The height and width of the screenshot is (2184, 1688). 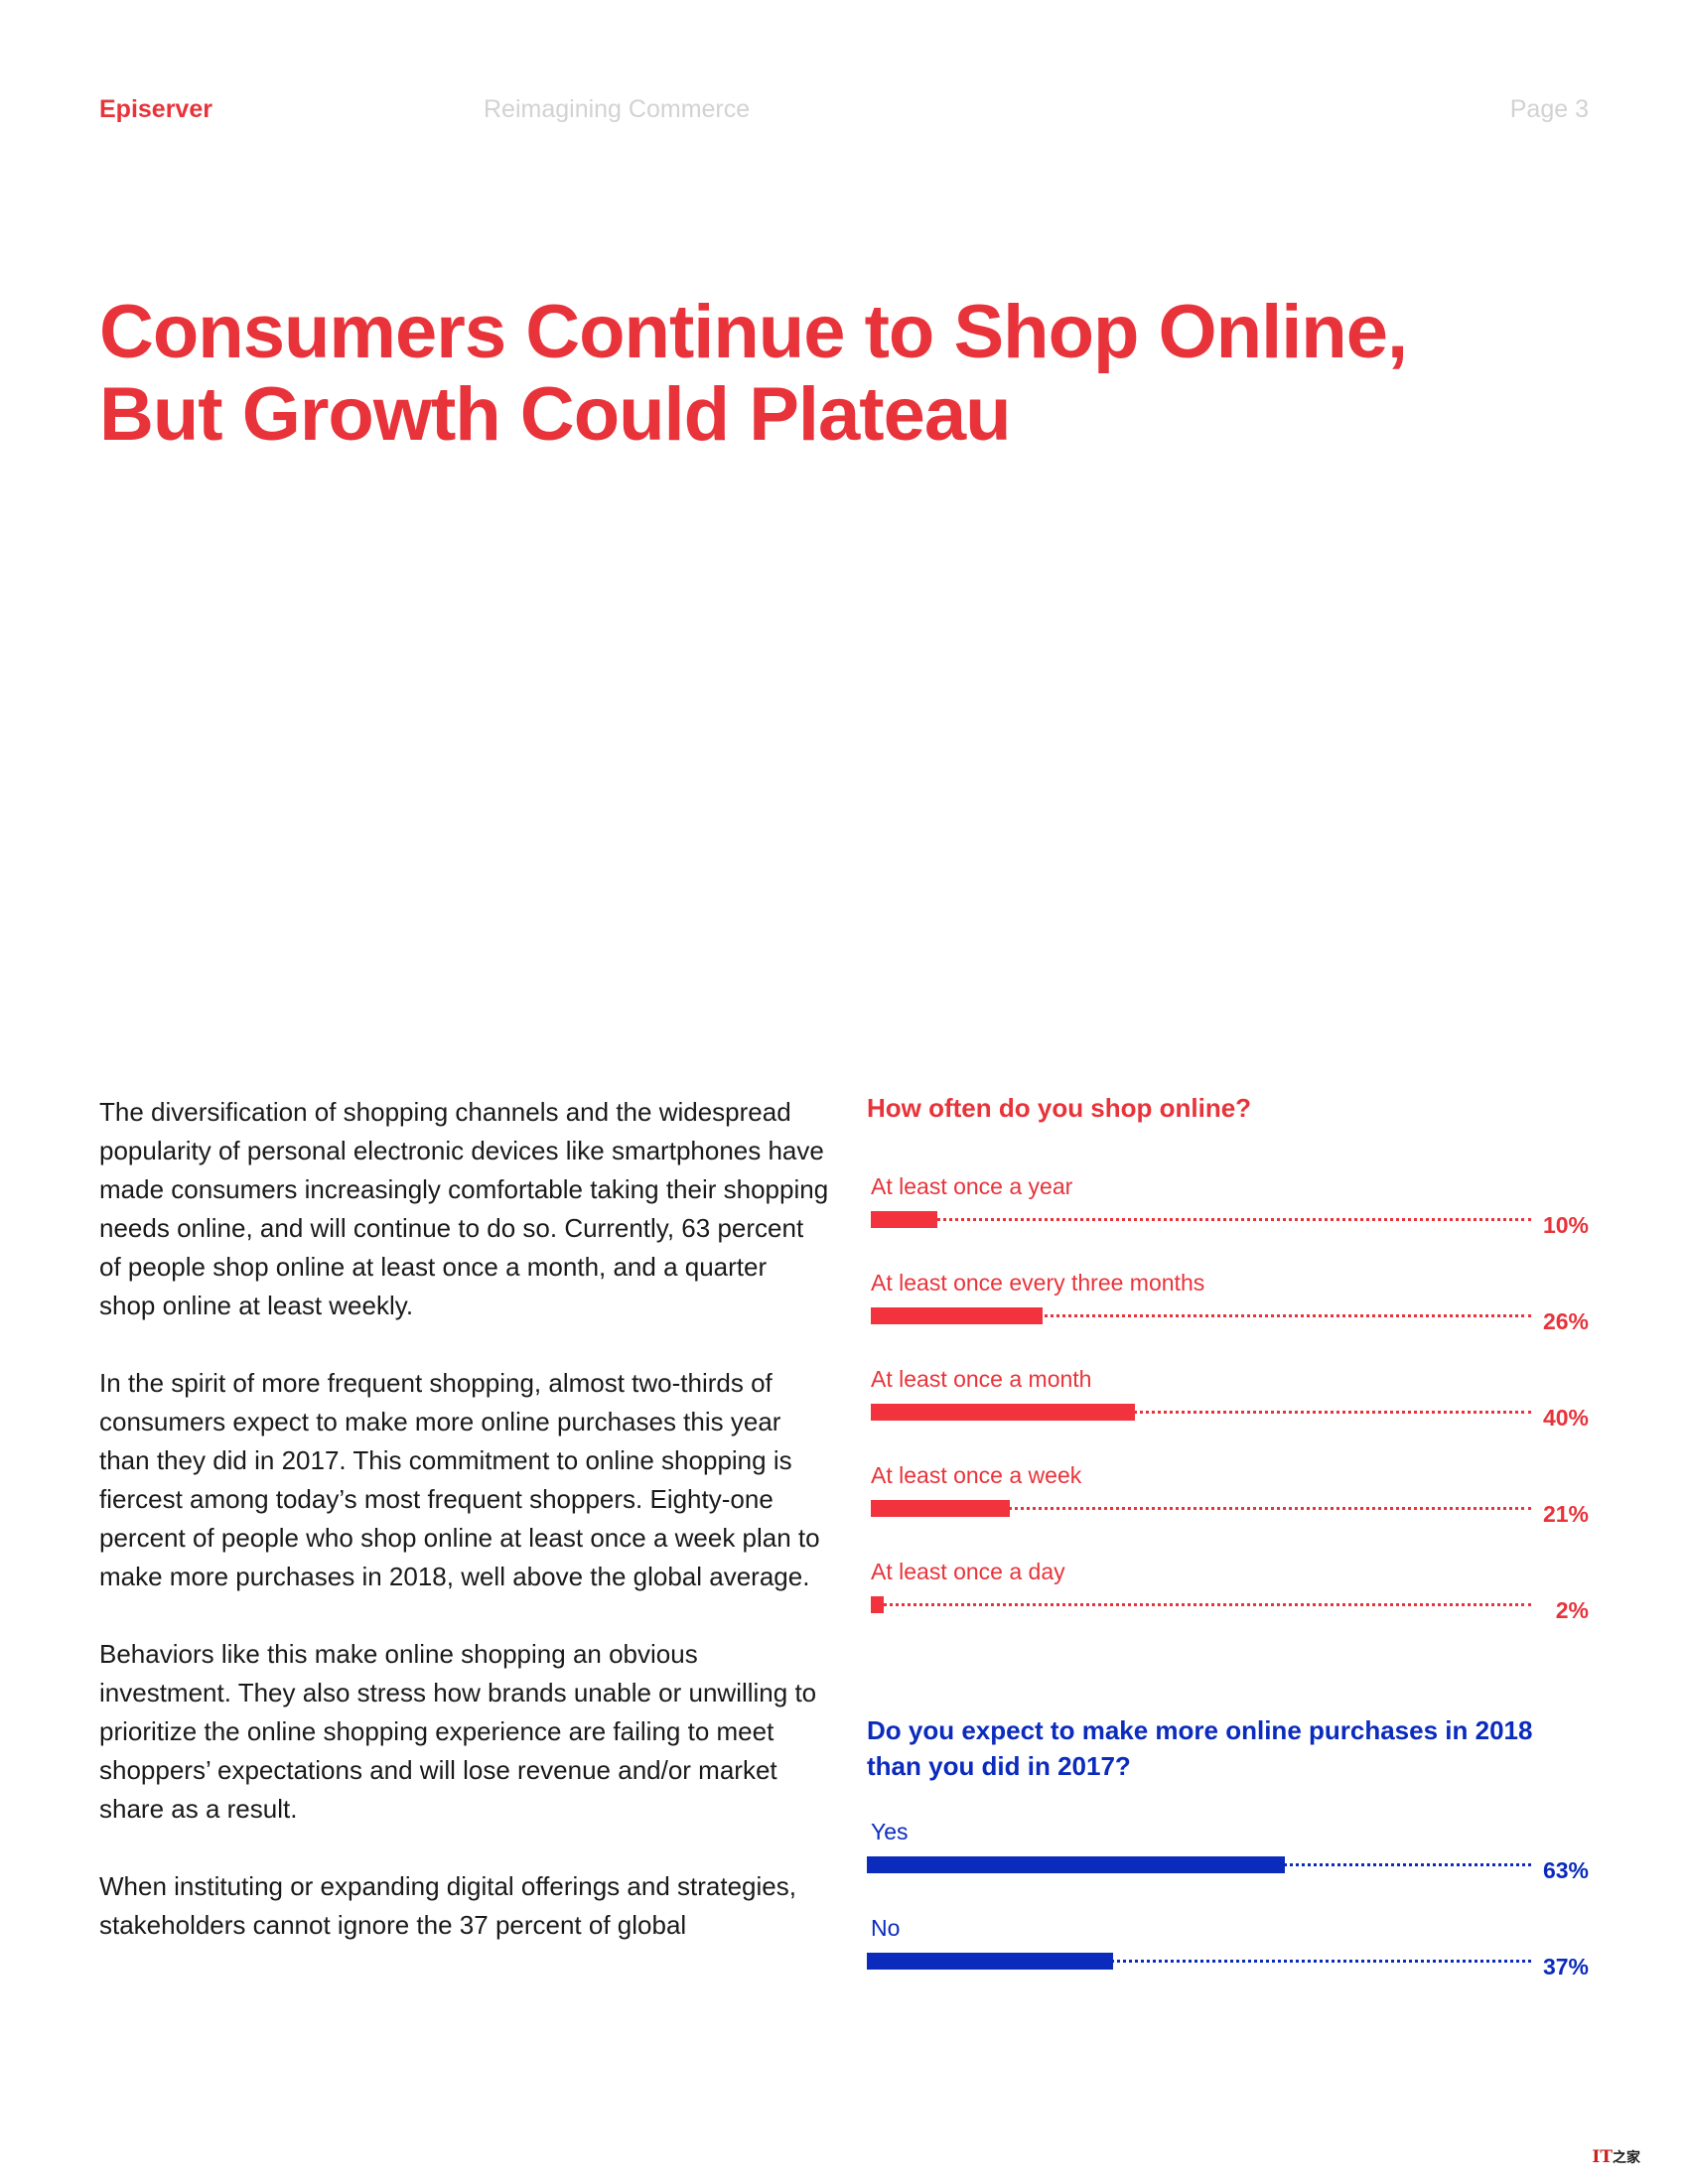 What do you see at coordinates (1228, 1301) in the screenshot?
I see `bar-row: At least once every three months 26%` at bounding box center [1228, 1301].